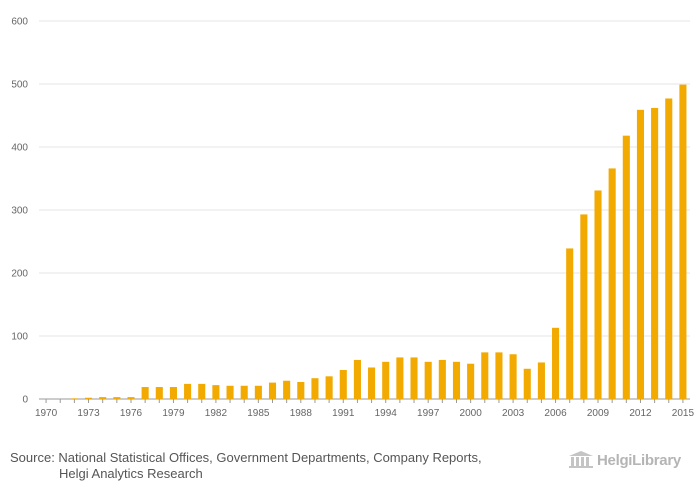 Image resolution: width=700 pixels, height=500 pixels. Describe the element at coordinates (258, 392) in the screenshot. I see `bar-1985` at that location.